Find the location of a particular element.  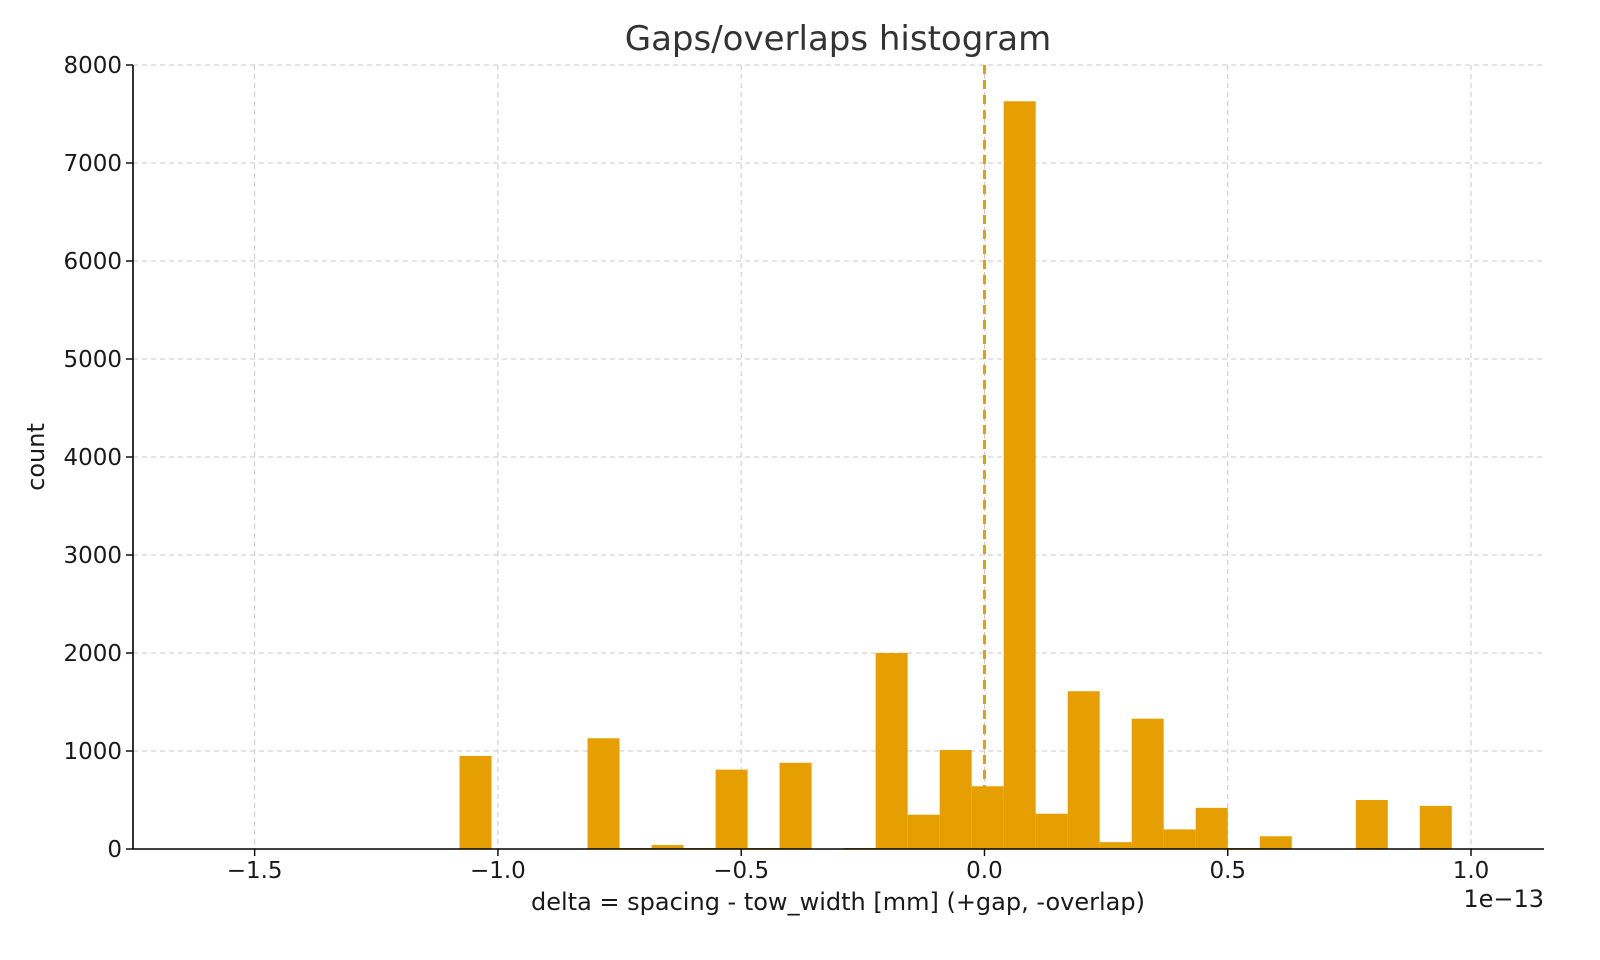

y-tick-label: 6000 is located at coordinates (92, 262).